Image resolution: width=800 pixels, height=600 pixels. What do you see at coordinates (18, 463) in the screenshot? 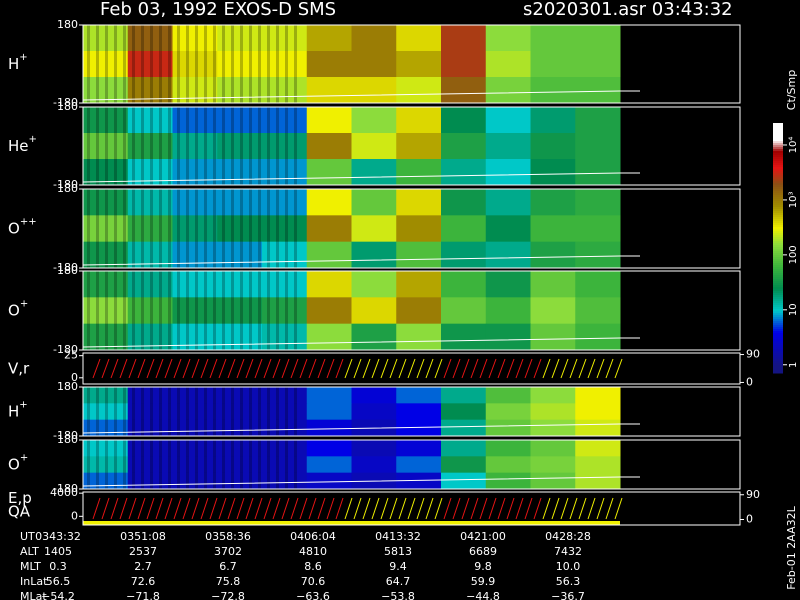
I see `panel-label: O+` at bounding box center [18, 463].